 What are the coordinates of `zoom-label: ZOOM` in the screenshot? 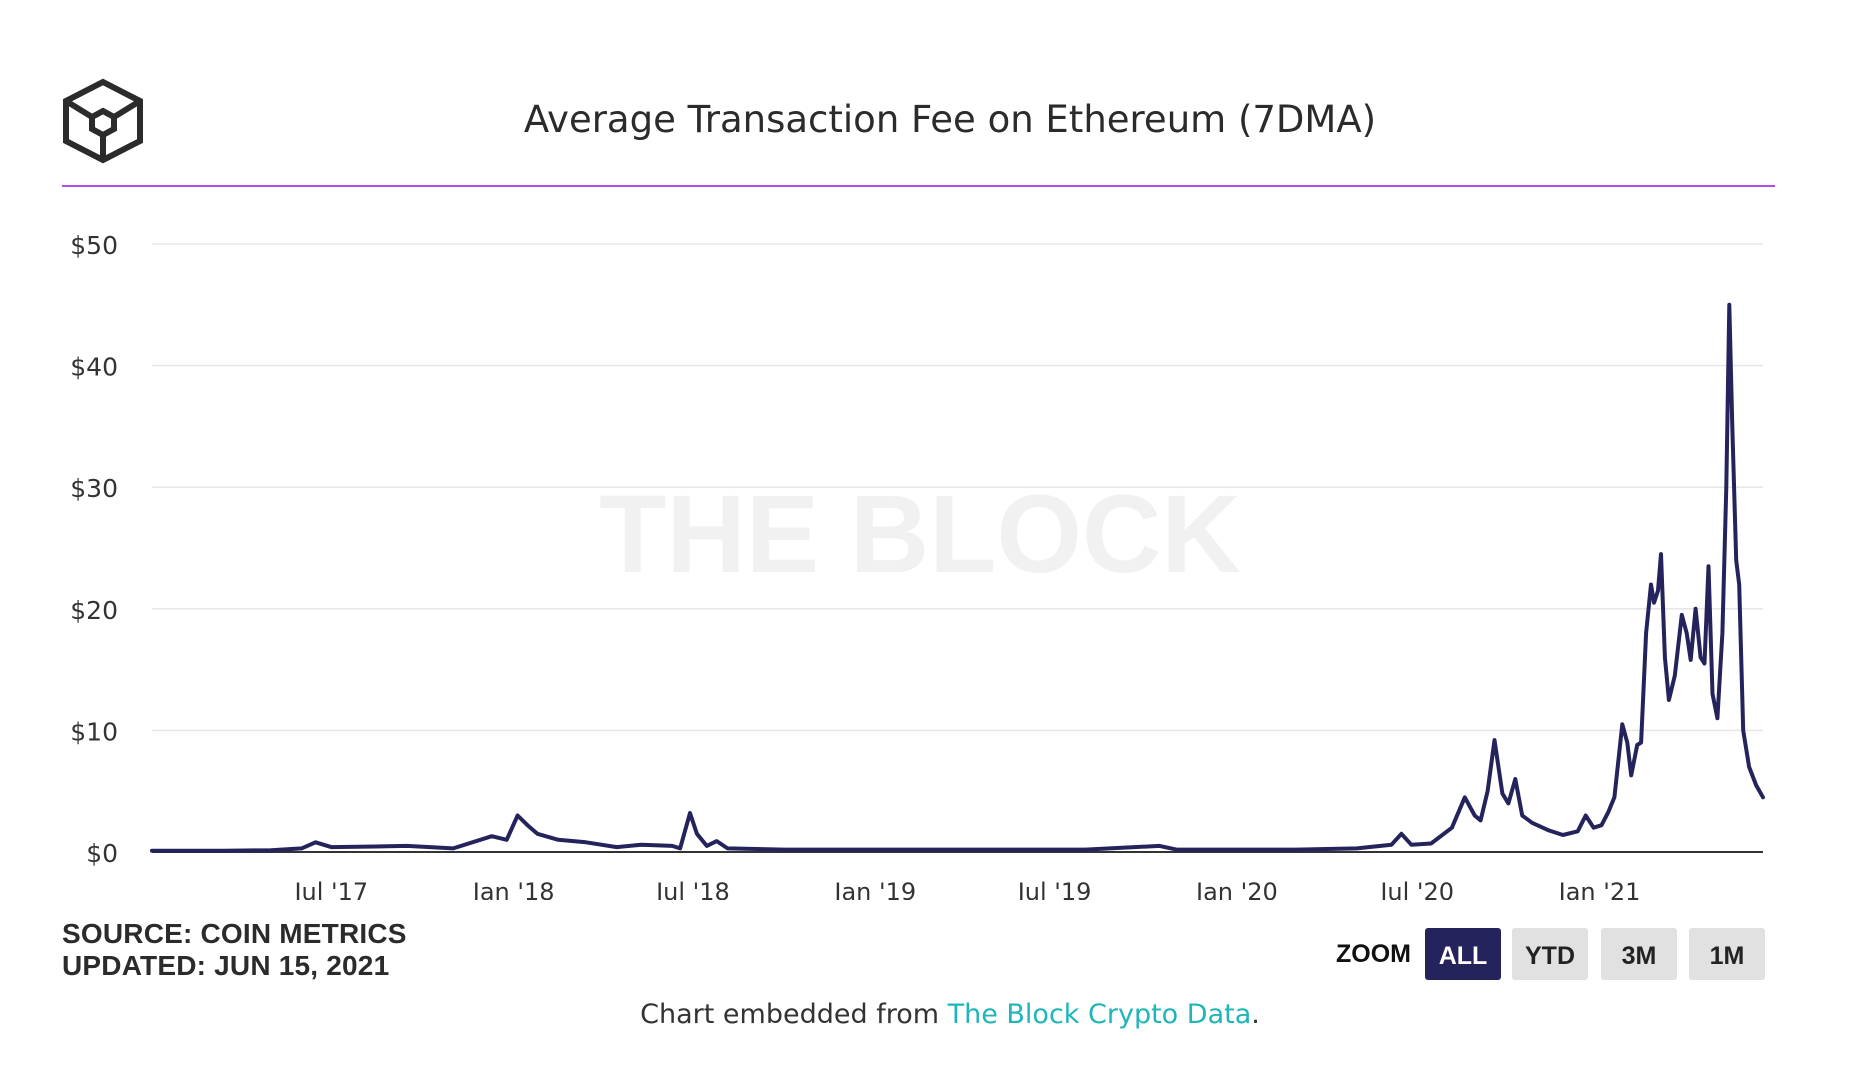 It's located at (1373, 954).